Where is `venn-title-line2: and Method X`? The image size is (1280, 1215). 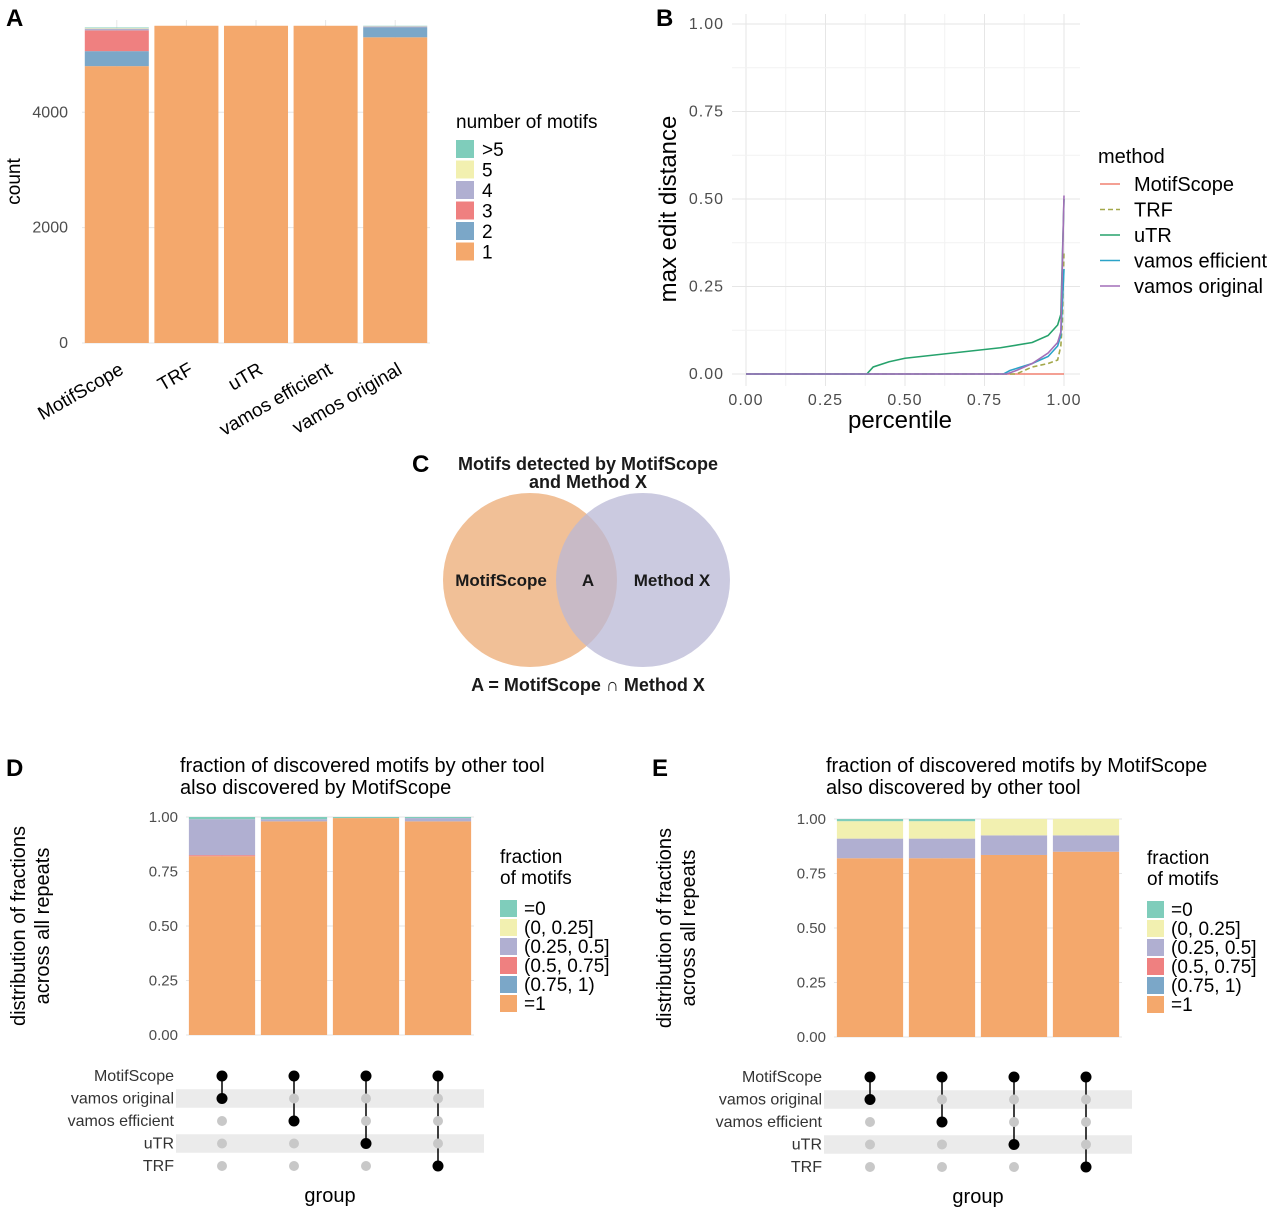 venn-title-line2: and Method X is located at coordinates (588, 482).